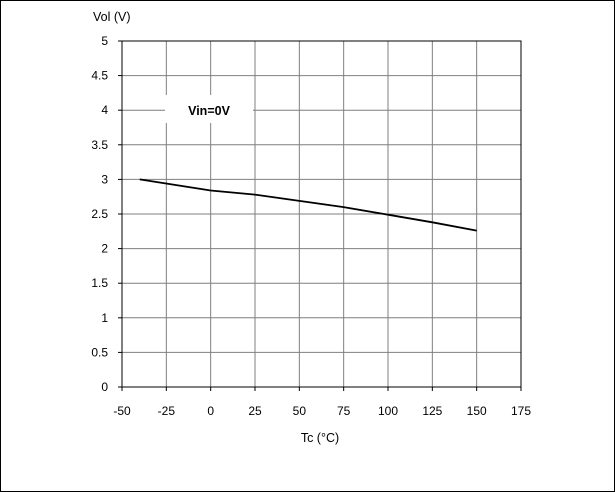 The height and width of the screenshot is (492, 615). I want to click on x-tick-label: 100, so click(388, 411).